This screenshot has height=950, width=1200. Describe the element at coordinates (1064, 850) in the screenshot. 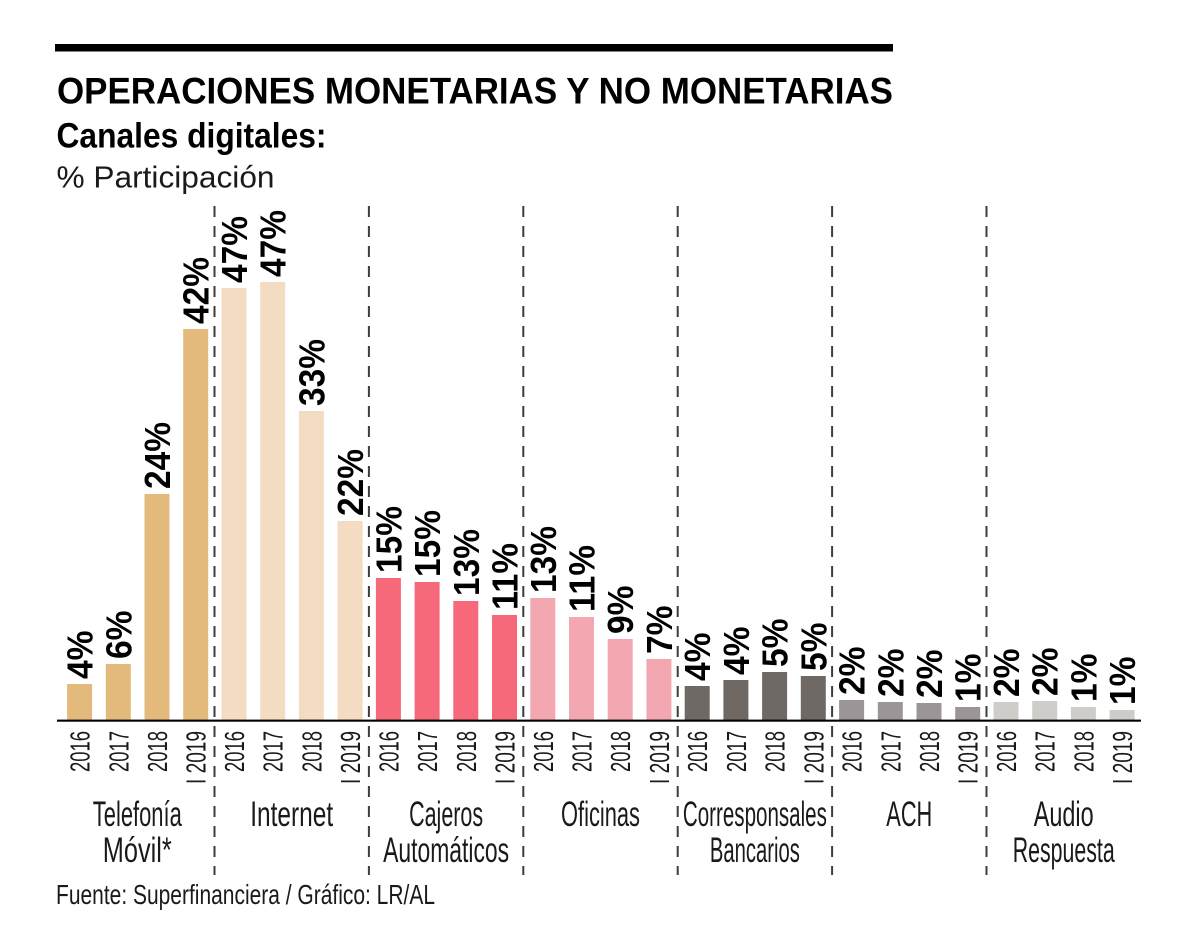

I see `svg-text: Respuesta` at that location.